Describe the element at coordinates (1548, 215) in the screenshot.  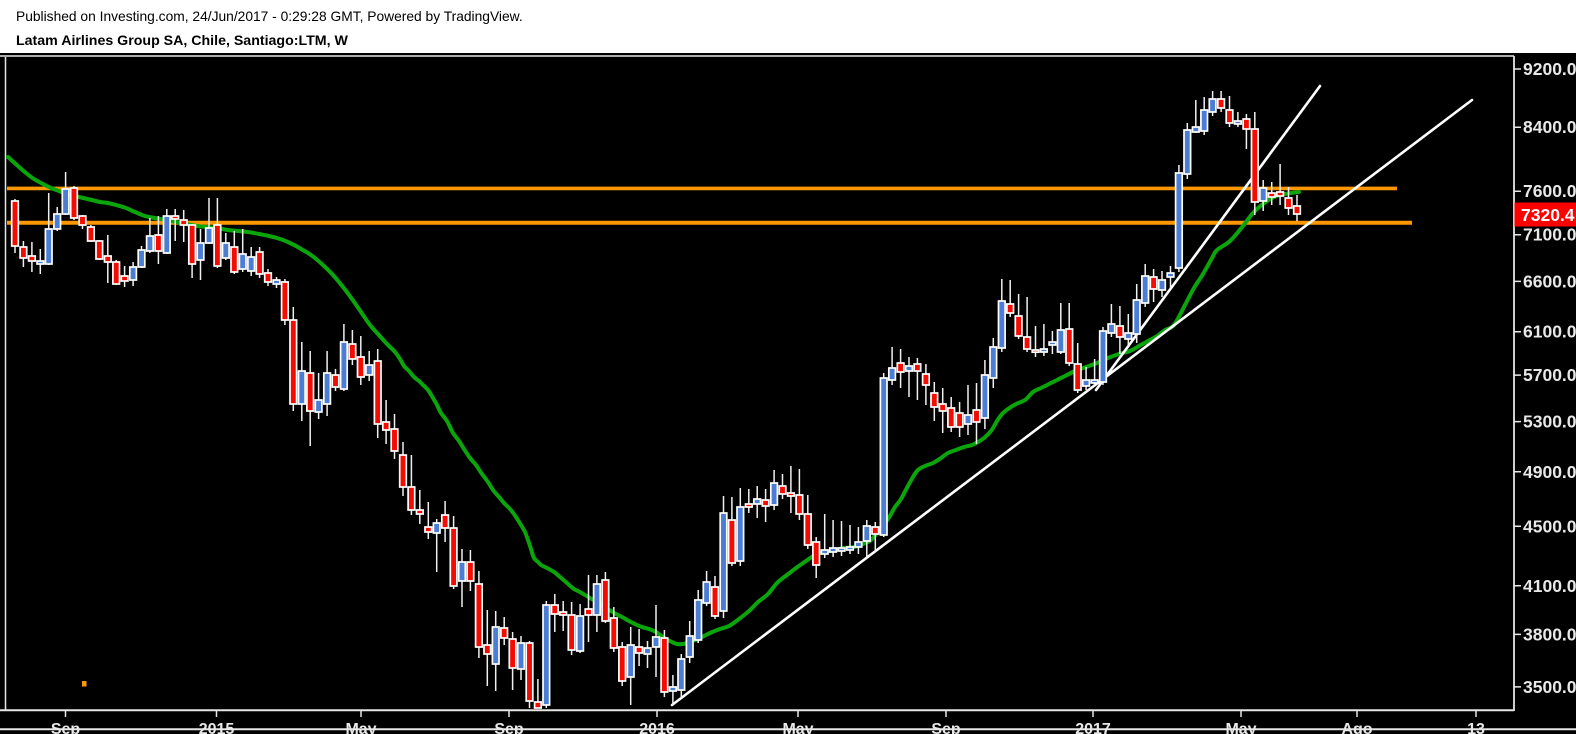
I see `svg-text: 7320.4` at that location.